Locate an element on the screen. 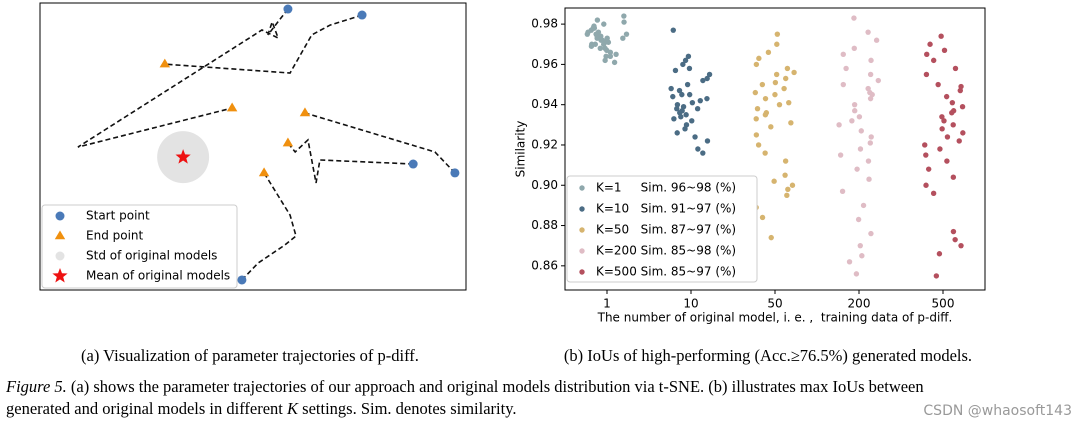 The image size is (1080, 426). y-tick-label: 0.86 is located at coordinates (544, 265).